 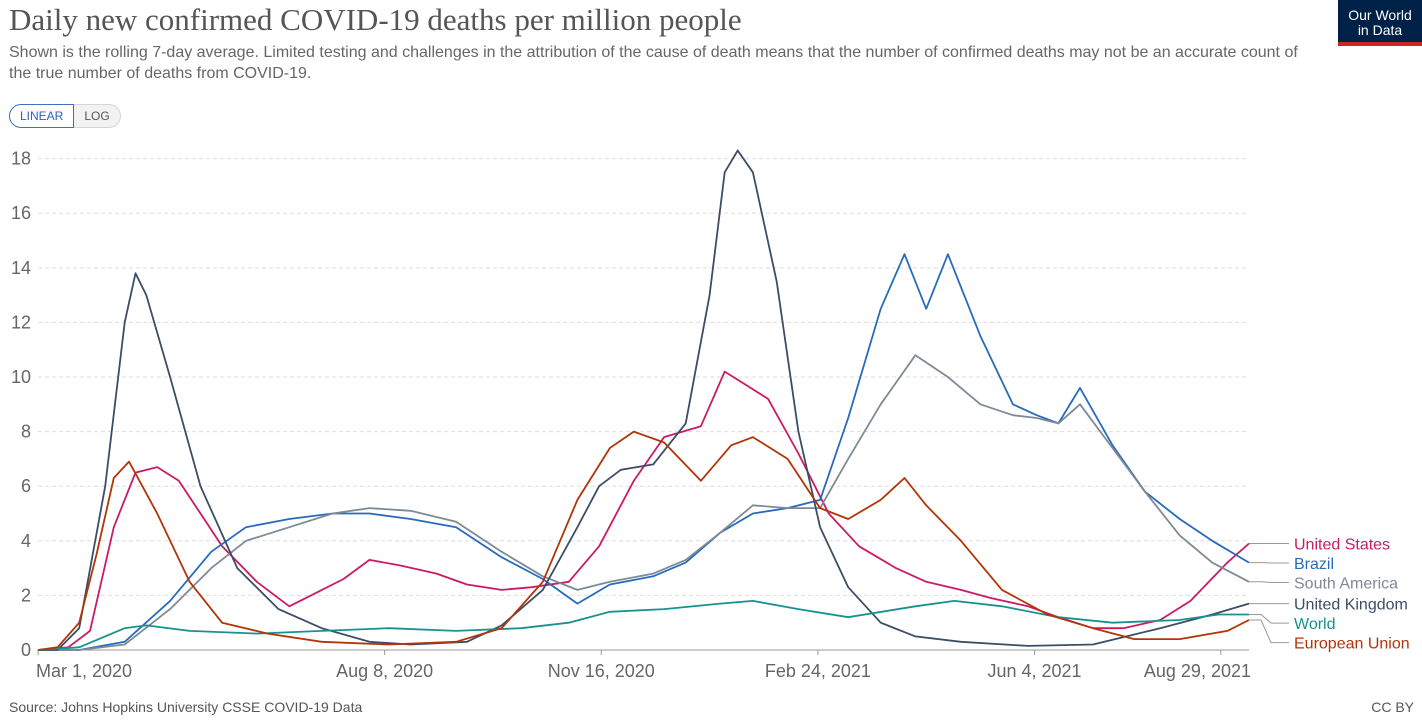 What do you see at coordinates (21, 159) in the screenshot?
I see `y-tick-label: 18` at bounding box center [21, 159].